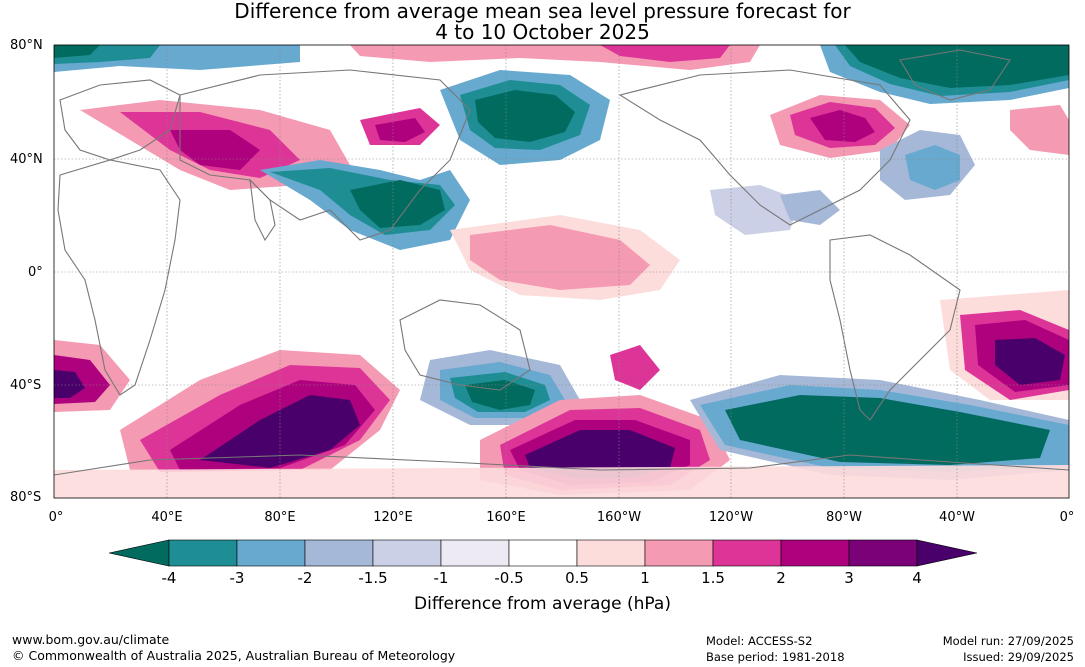 This screenshot has height=667, width=1085. What do you see at coordinates (441, 578) in the screenshot?
I see `colorbar-tick: -1` at bounding box center [441, 578].